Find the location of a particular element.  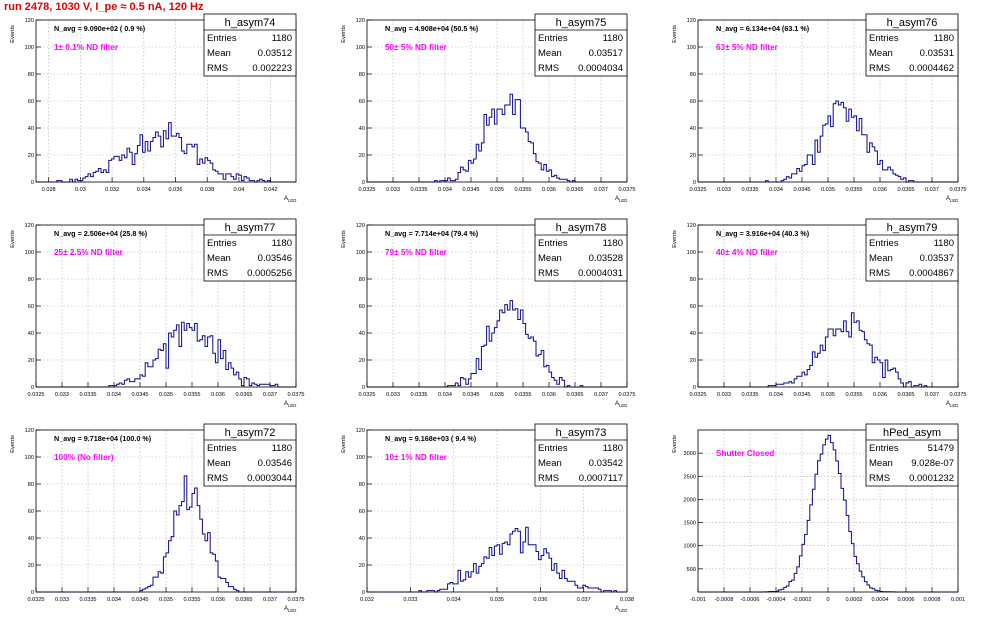

x-tick-label: 0.0008 is located at coordinates (931, 600).